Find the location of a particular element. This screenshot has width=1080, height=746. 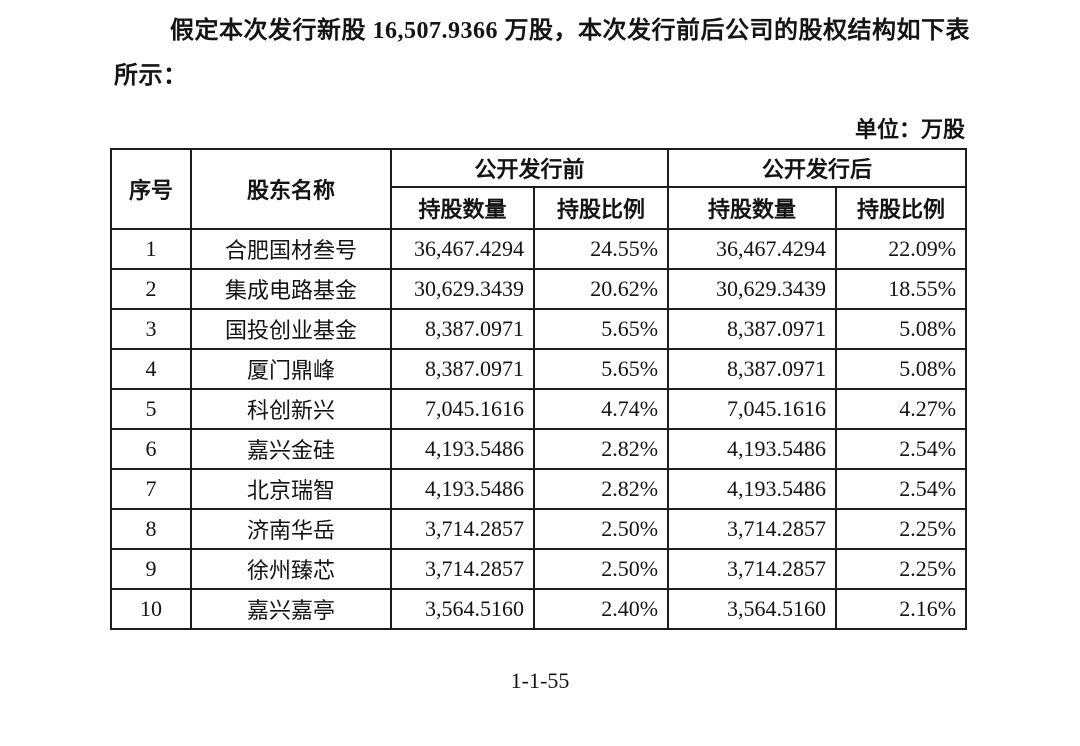

page-number: 1-1-55 is located at coordinates (540, 680).